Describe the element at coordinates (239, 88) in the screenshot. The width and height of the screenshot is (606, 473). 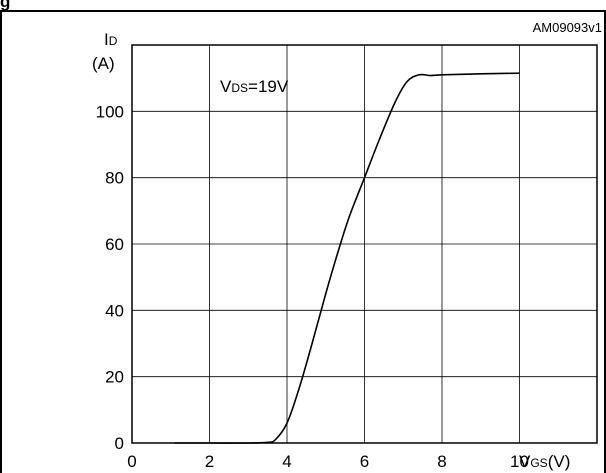
I see `vds-annotation-sub: DS` at that location.